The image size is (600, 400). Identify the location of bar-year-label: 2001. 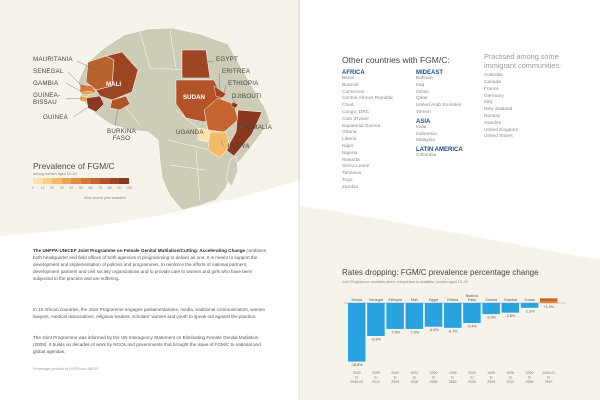
(414, 373).